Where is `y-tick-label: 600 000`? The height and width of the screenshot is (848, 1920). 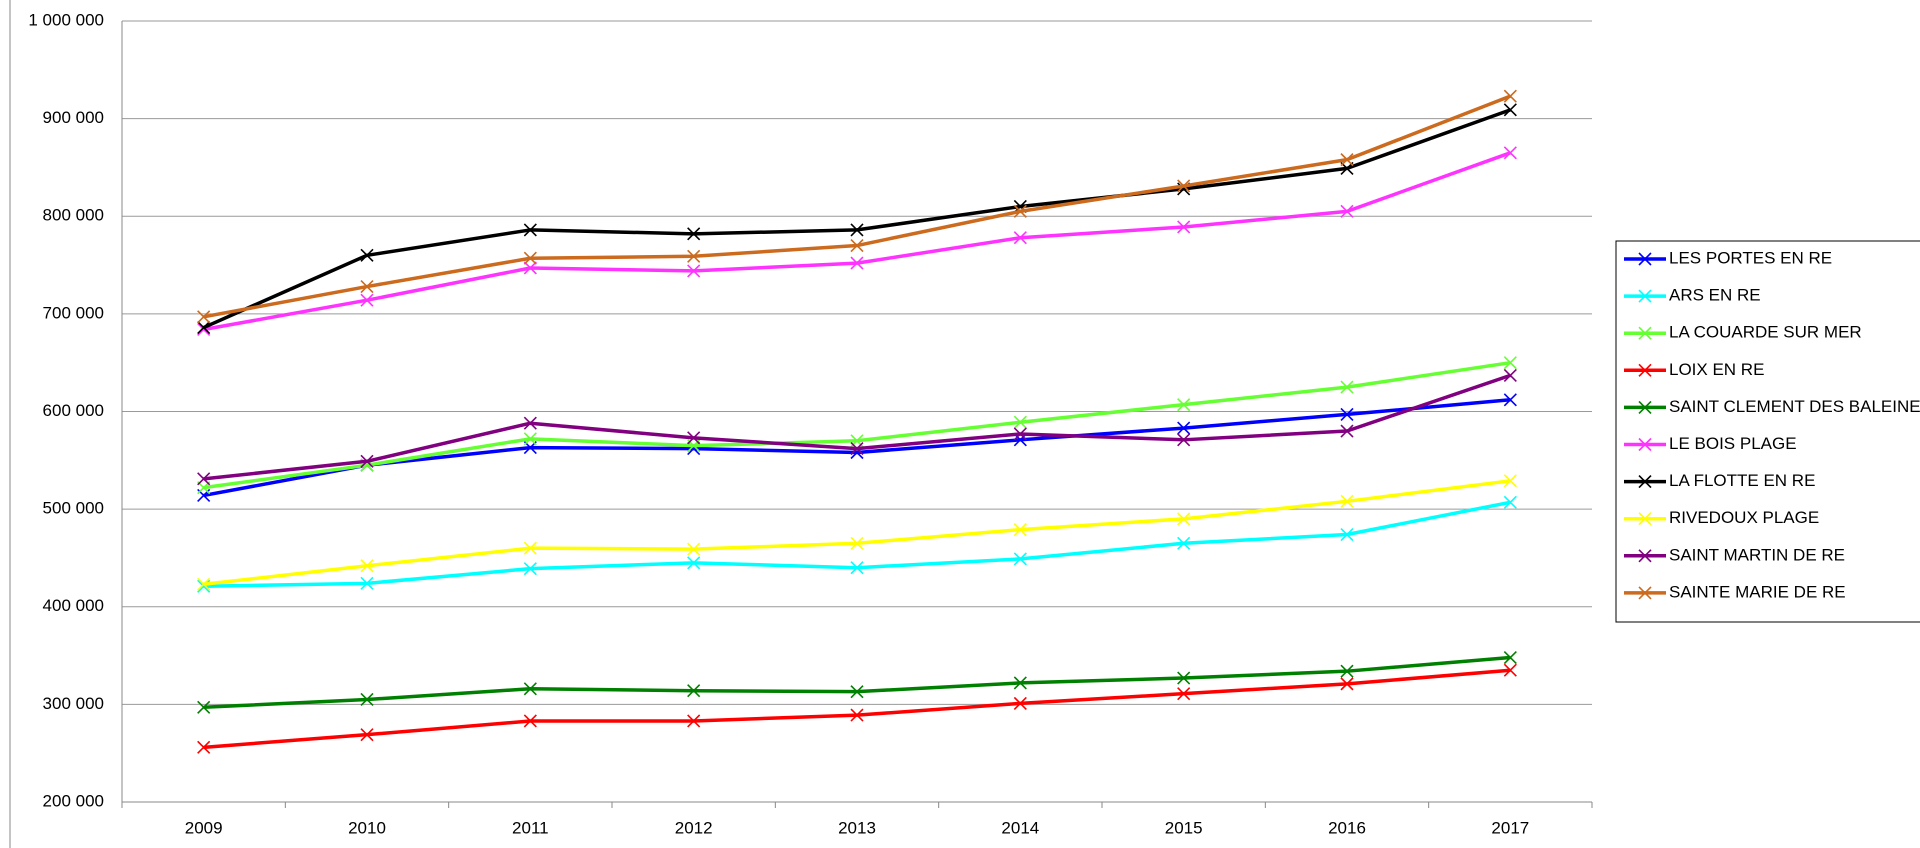 y-tick-label: 600 000 is located at coordinates (73, 410).